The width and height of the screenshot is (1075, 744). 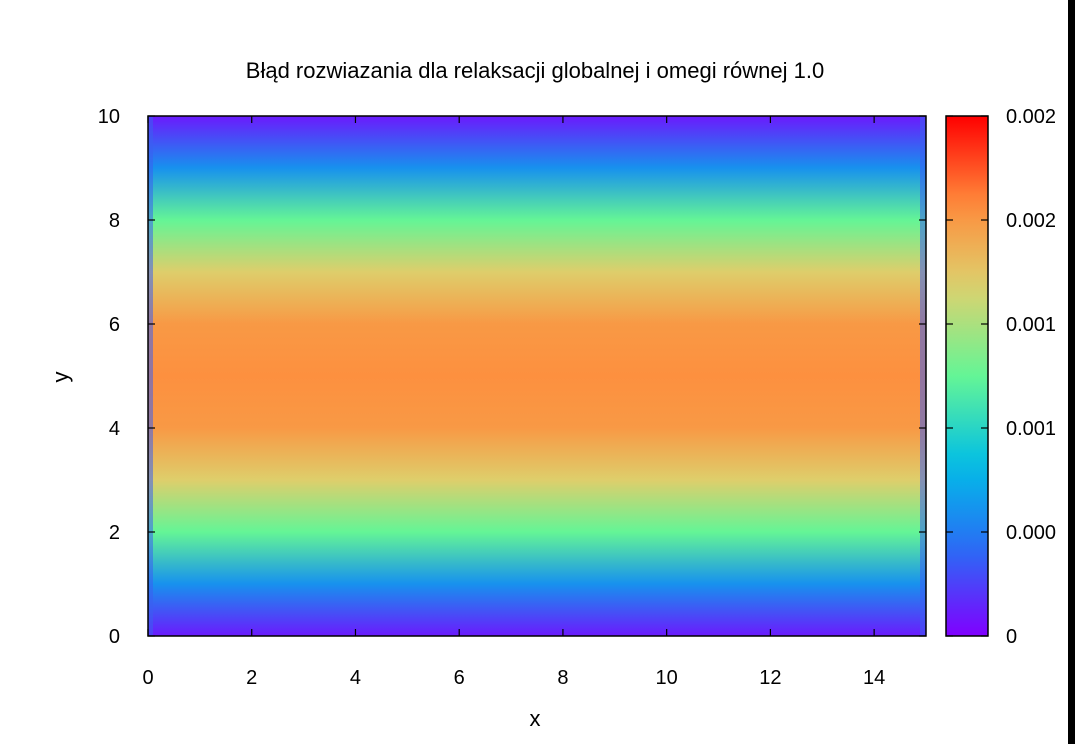 What do you see at coordinates (535, 718) in the screenshot?
I see `x-axis-label: x` at bounding box center [535, 718].